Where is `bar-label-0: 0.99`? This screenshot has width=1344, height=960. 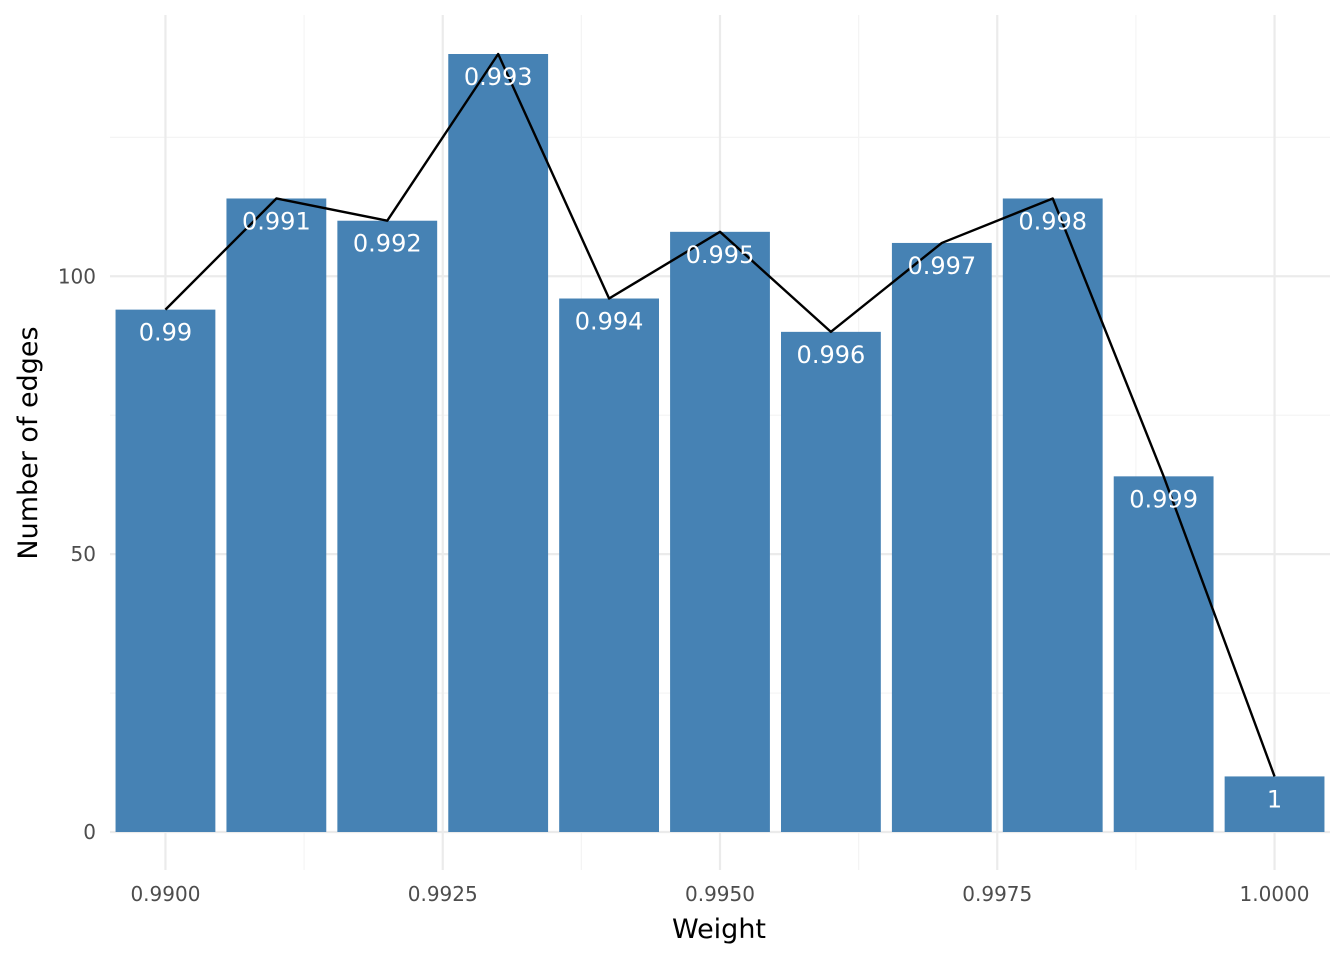
bar-label-0: 0.99 is located at coordinates (165, 333).